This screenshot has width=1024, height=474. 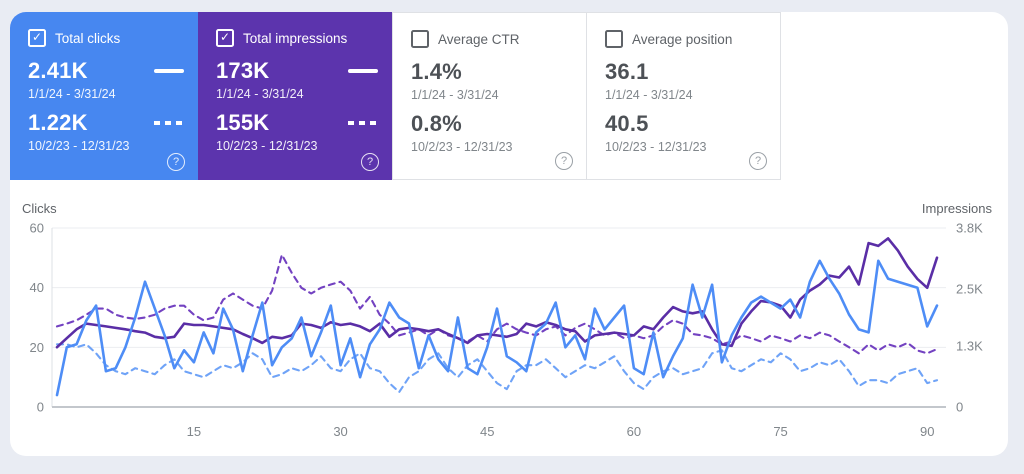 What do you see at coordinates (497, 368) in the screenshot?
I see `series-line-clicks-dashed` at bounding box center [497, 368].